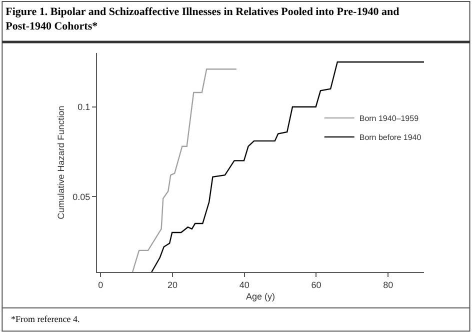 This screenshot has width=472, height=334. Describe the element at coordinates (203, 19) in the screenshot. I see `chart-title: Figure 1. Bipolar and Schizoaffective Illnesses in Relatives Pooled into Pre-1940 and Post-1940 Cohorts*` at that location.